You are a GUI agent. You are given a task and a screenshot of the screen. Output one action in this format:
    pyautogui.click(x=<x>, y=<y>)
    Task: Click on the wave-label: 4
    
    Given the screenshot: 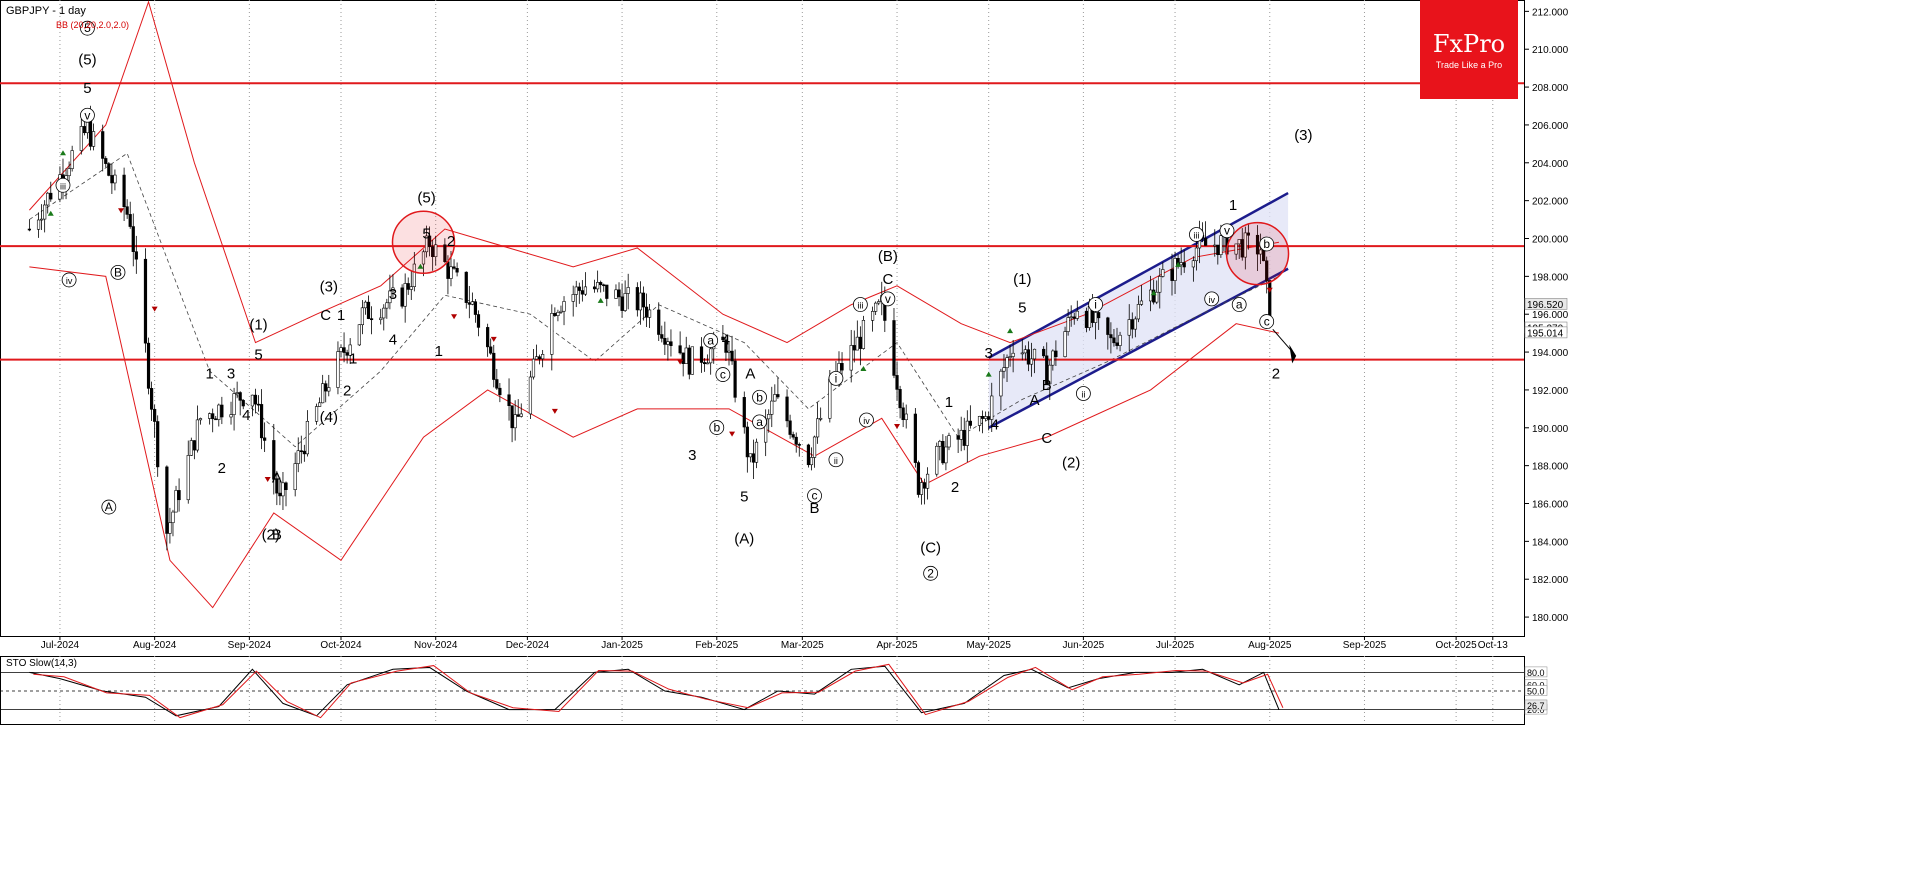 What is the action you would take?
    pyautogui.click(x=393, y=340)
    